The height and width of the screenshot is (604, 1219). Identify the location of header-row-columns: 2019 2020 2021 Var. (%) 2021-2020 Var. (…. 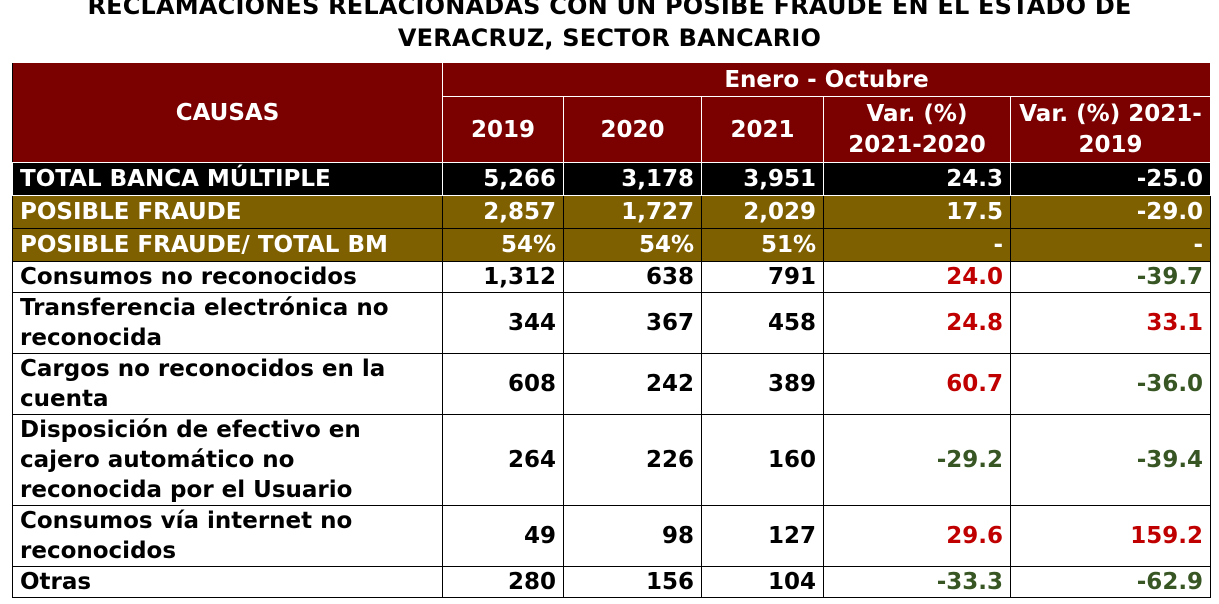
(612, 129).